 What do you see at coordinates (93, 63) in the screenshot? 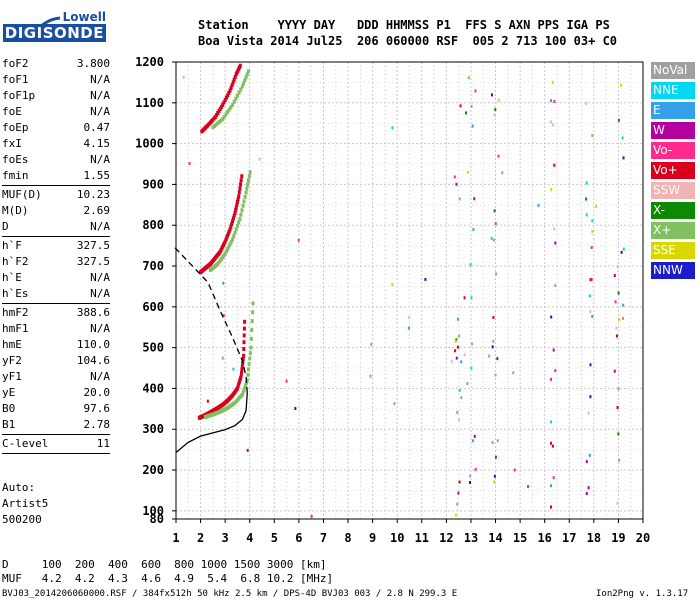
I see `param-value: 3.800` at bounding box center [93, 63].